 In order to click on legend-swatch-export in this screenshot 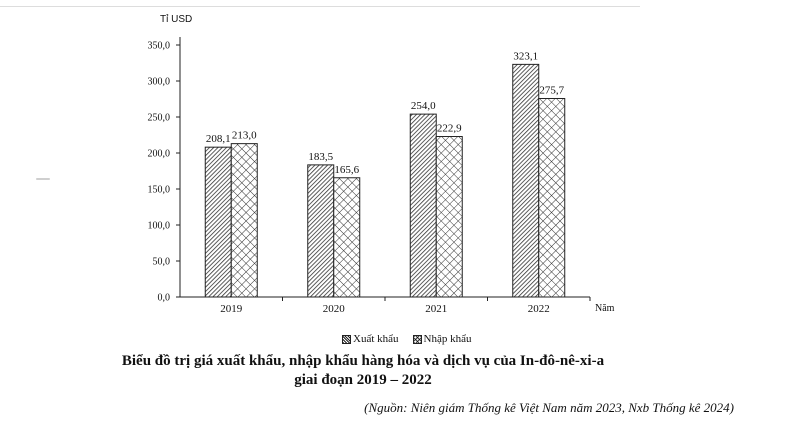, I will do `click(346, 339)`.